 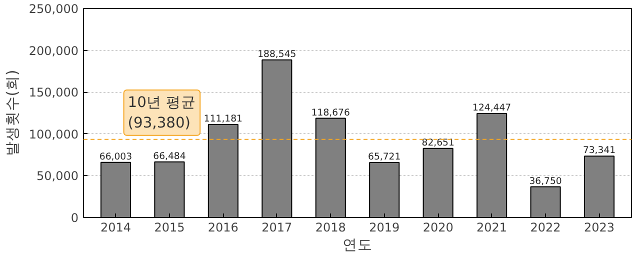 I want to click on x-tick-label: 2022, so click(x=545, y=227).